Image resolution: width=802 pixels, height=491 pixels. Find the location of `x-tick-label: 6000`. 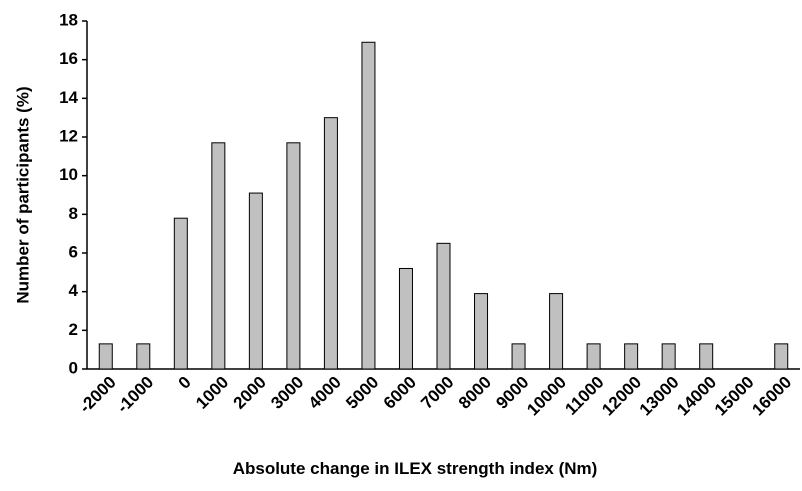

x-tick-label: 6000 is located at coordinates (400, 393).